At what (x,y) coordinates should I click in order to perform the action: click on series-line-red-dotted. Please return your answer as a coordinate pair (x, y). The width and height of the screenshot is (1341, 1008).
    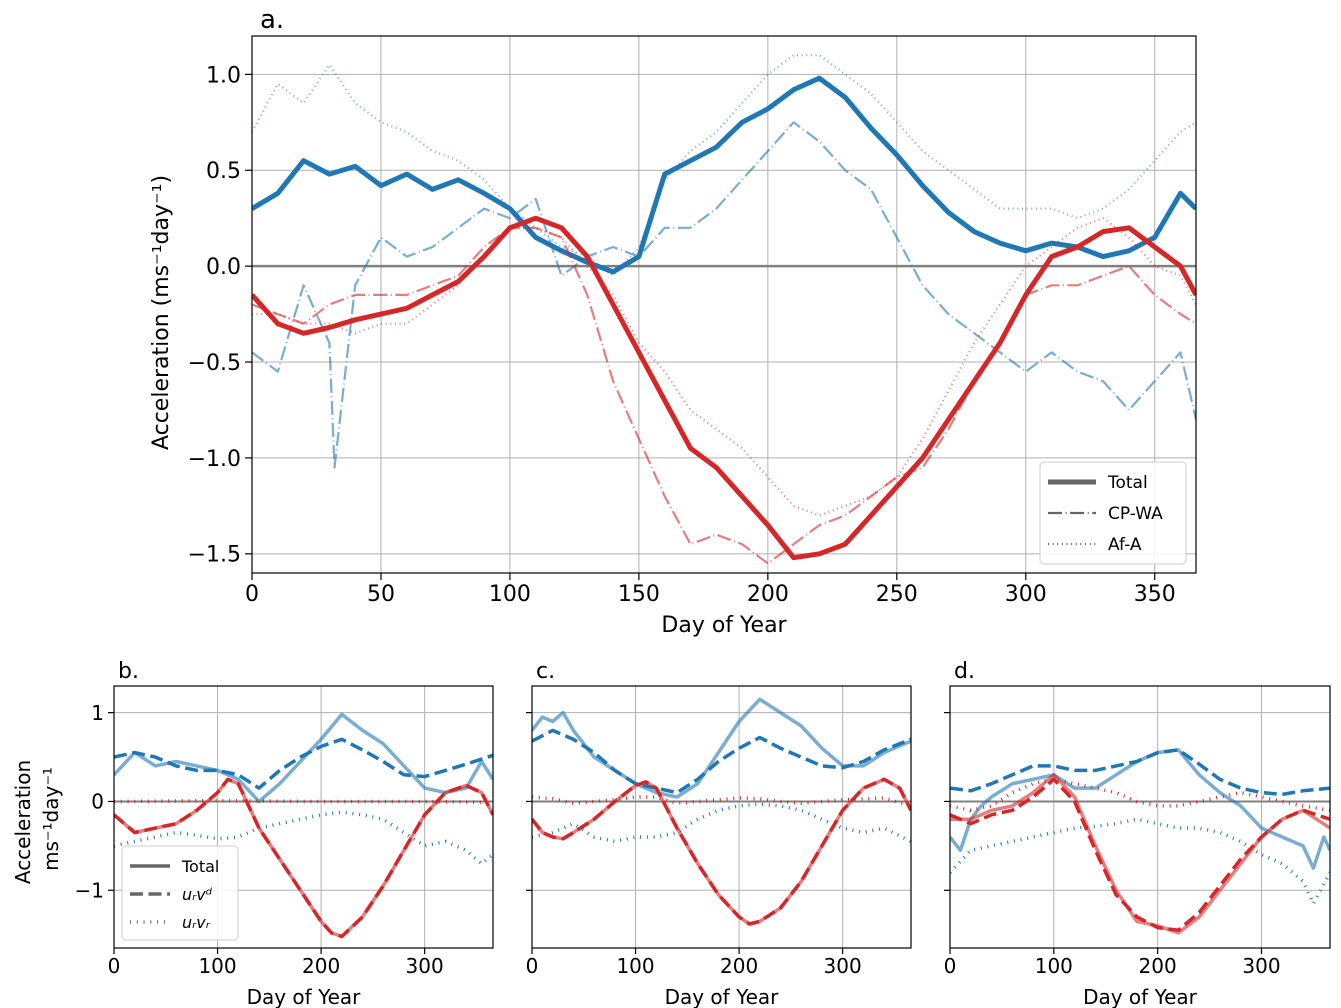
    Looking at the image, I should click on (1140, 795).